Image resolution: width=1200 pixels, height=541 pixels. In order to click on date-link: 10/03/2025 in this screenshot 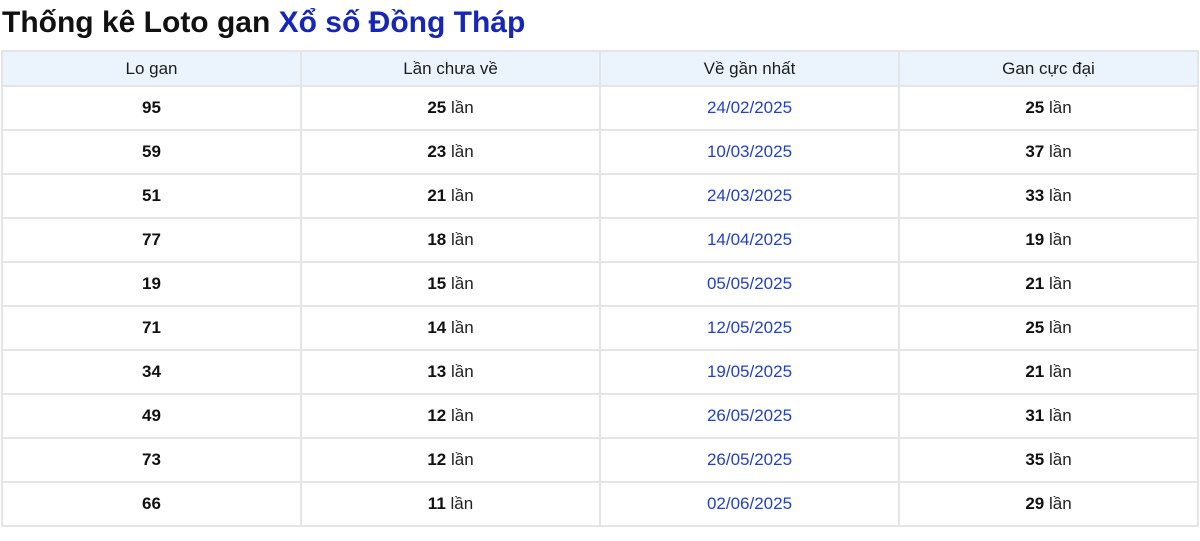, I will do `click(749, 151)`.